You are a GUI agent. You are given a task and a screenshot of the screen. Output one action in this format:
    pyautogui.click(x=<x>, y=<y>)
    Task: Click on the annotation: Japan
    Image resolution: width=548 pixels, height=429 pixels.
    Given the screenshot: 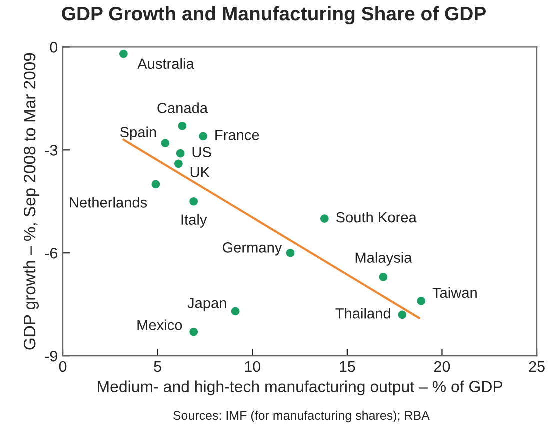 What is the action you would take?
    pyautogui.click(x=207, y=305)
    